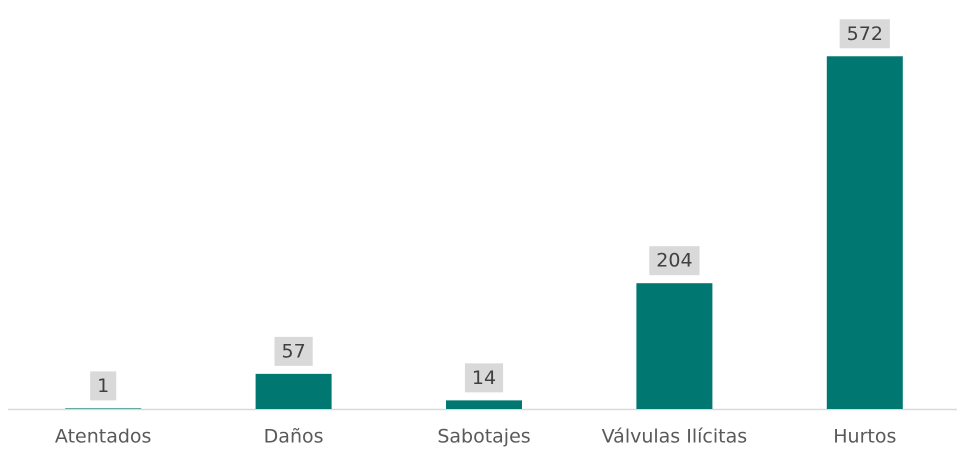 The height and width of the screenshot is (463, 957). I want to click on value-label: 572, so click(865, 34).